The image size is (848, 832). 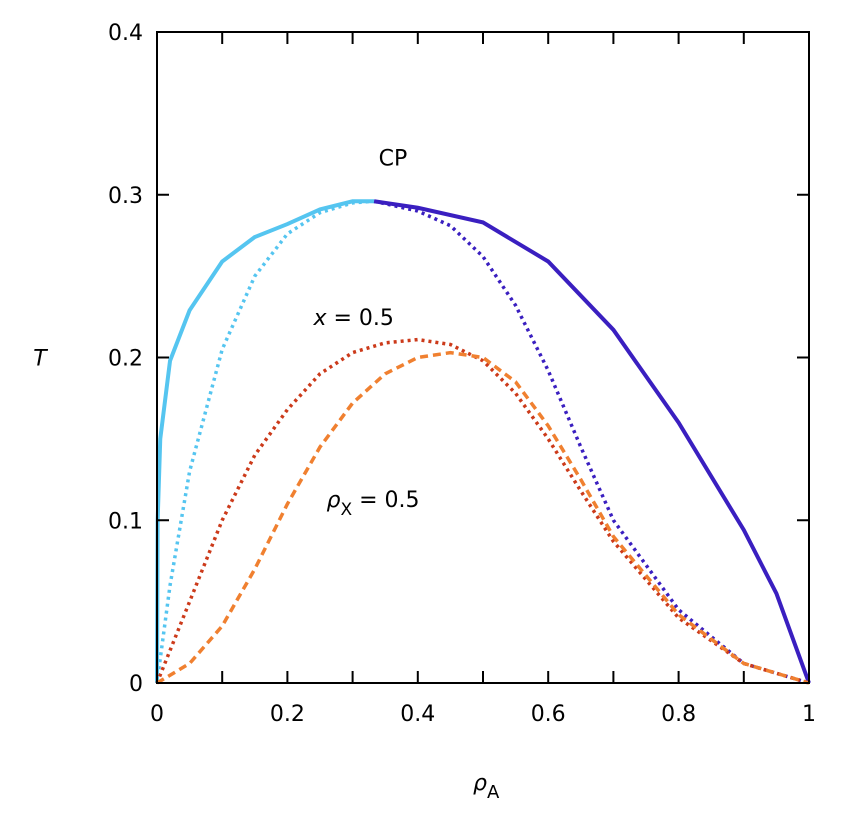 What do you see at coordinates (548, 714) in the screenshot?
I see `x-tick-label: 0.6` at bounding box center [548, 714].